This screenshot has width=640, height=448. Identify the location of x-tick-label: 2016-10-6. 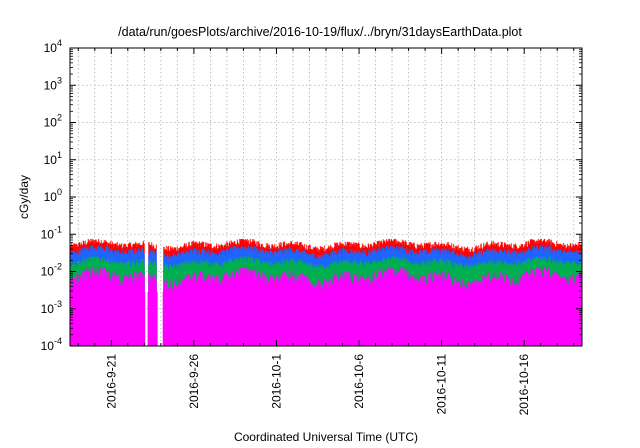
(359, 381).